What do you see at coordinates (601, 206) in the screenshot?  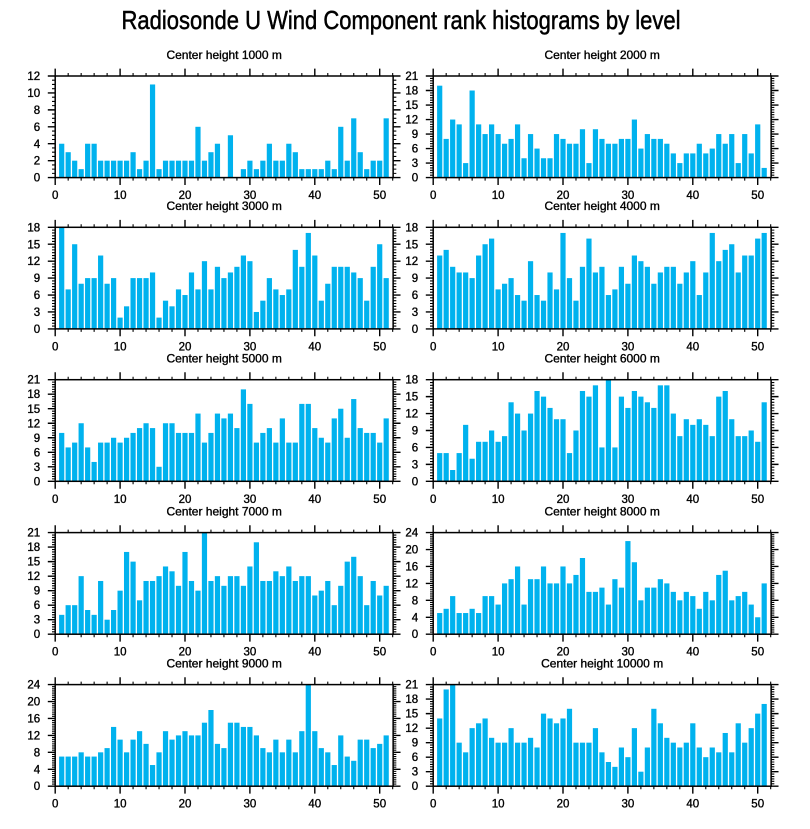 I see `svg-text: Center height 4000 m` at bounding box center [601, 206].